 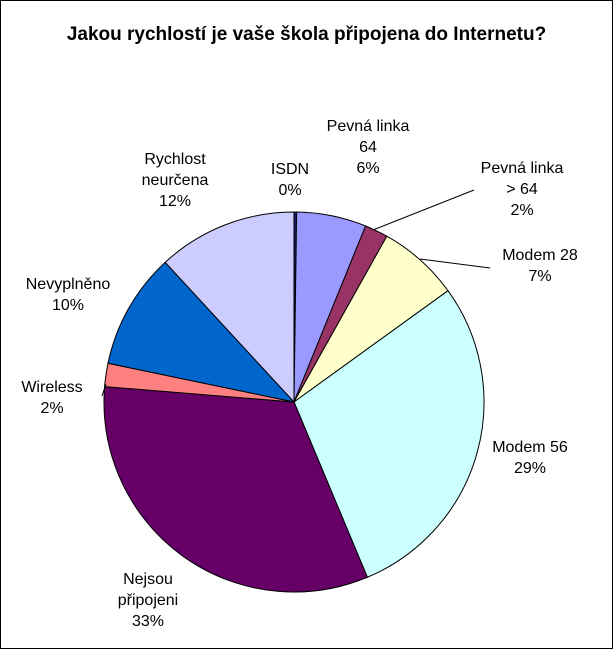 What do you see at coordinates (68, 305) in the screenshot?
I see `slice-label-line: 10%` at bounding box center [68, 305].